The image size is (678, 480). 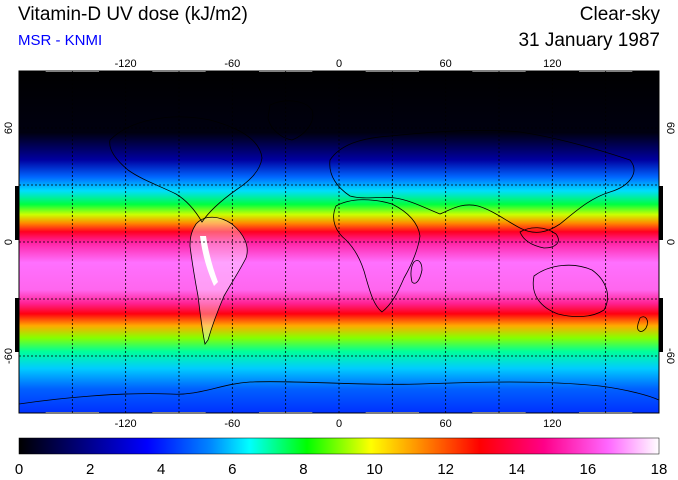 What do you see at coordinates (659, 469) in the screenshot?
I see `colorbar-tick-label: 18` at bounding box center [659, 469].